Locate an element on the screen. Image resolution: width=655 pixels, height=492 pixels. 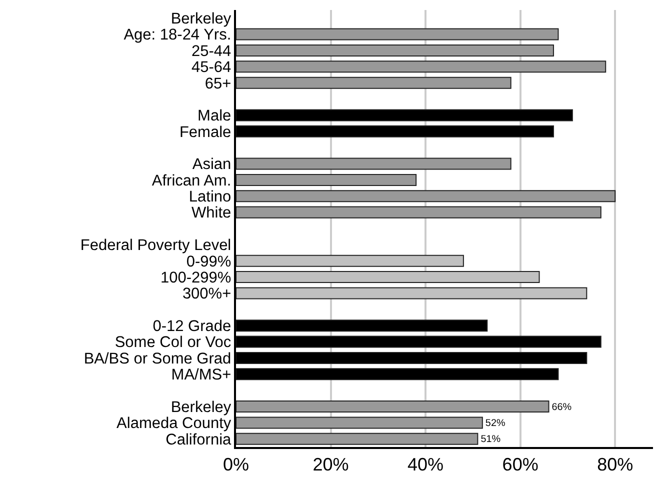
x-tick-label: 60% is located at coordinates (520, 464).